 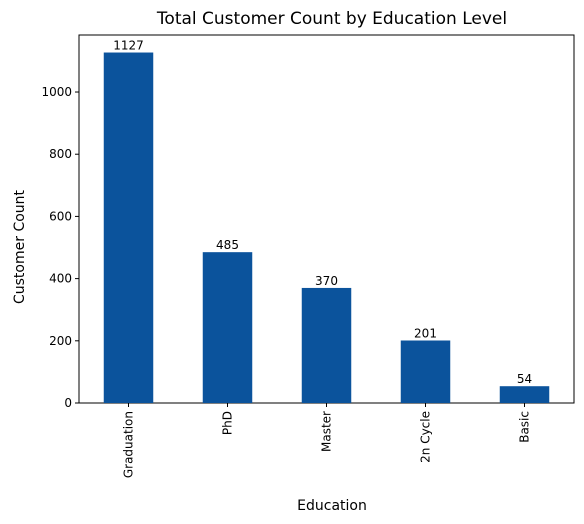 What do you see at coordinates (426, 437) in the screenshot?
I see `x-tick-label: 2n Cycle` at bounding box center [426, 437].